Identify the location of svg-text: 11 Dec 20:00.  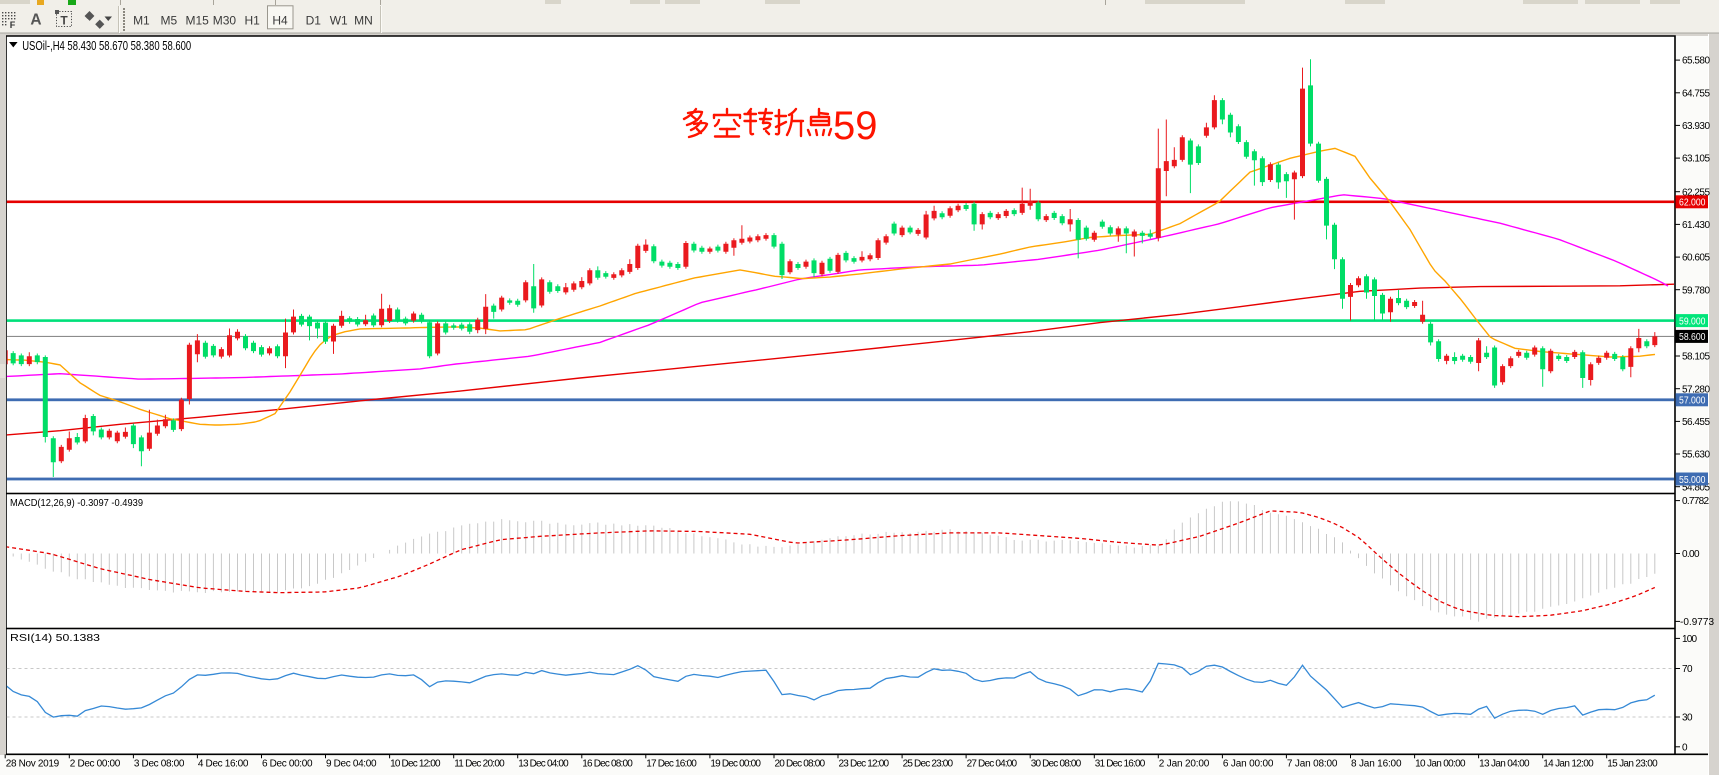
(479, 764).